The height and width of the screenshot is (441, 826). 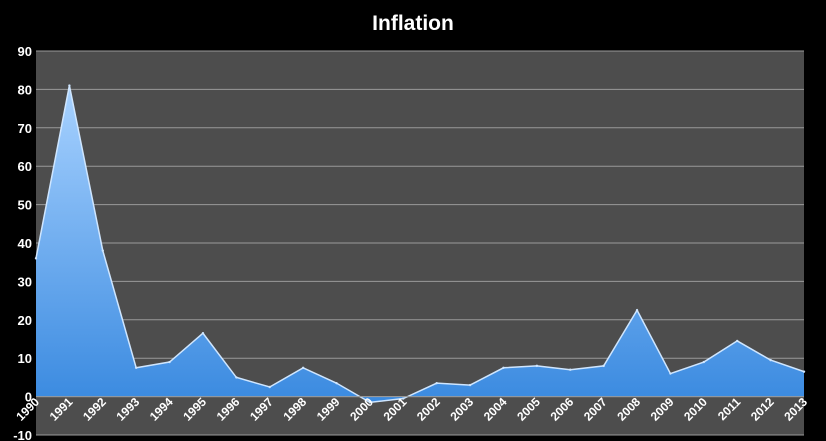 I want to click on data-point-2009, so click(x=670, y=373).